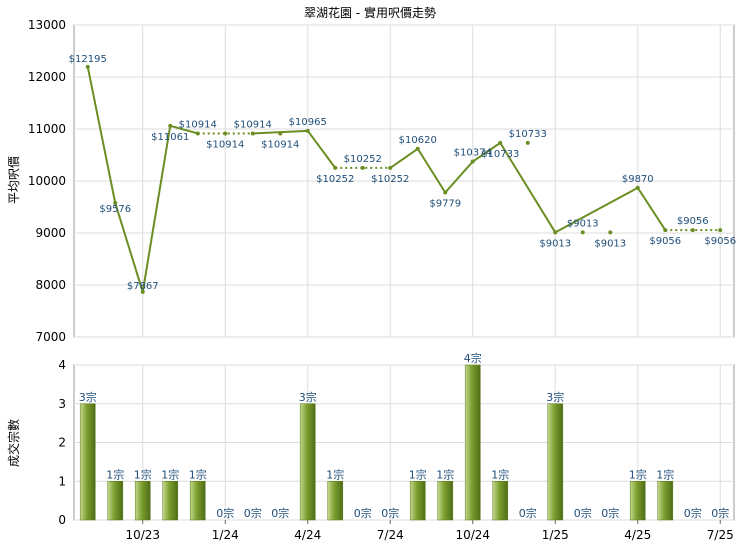 The height and width of the screenshot is (554, 740). What do you see at coordinates (638, 179) in the screenshot?
I see `price-value-label: $9870` at bounding box center [638, 179].